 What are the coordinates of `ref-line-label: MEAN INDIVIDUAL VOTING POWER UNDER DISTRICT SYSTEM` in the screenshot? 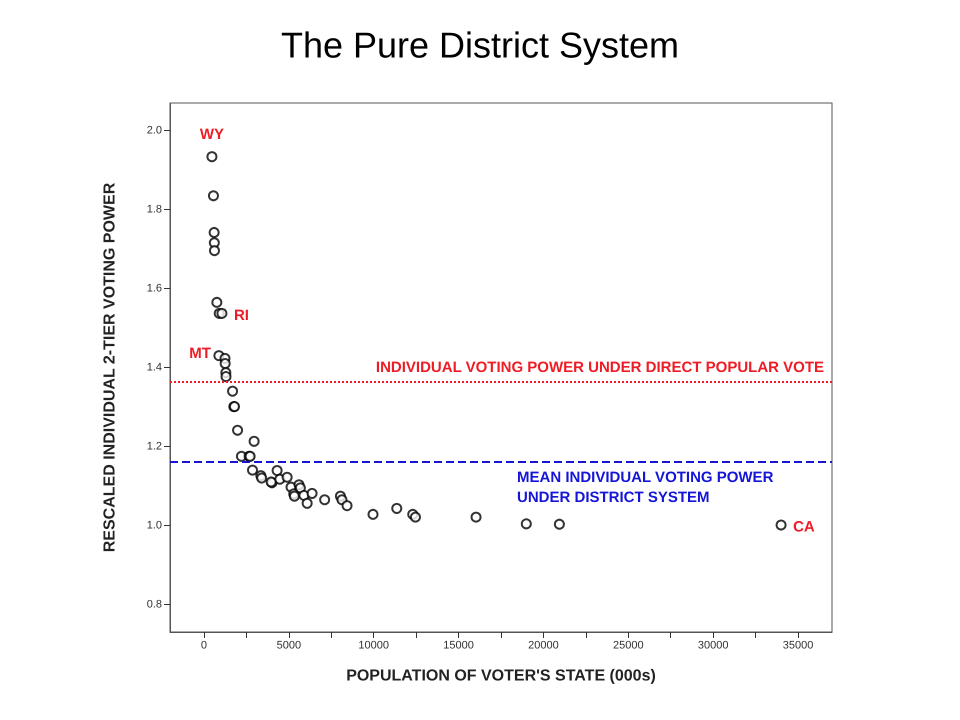 It's located at (647, 487).